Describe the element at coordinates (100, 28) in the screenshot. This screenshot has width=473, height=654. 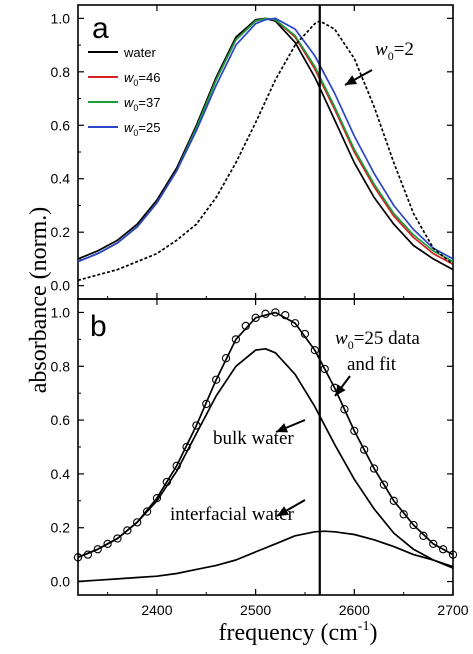
I see `panel-a-letter: a` at that location.